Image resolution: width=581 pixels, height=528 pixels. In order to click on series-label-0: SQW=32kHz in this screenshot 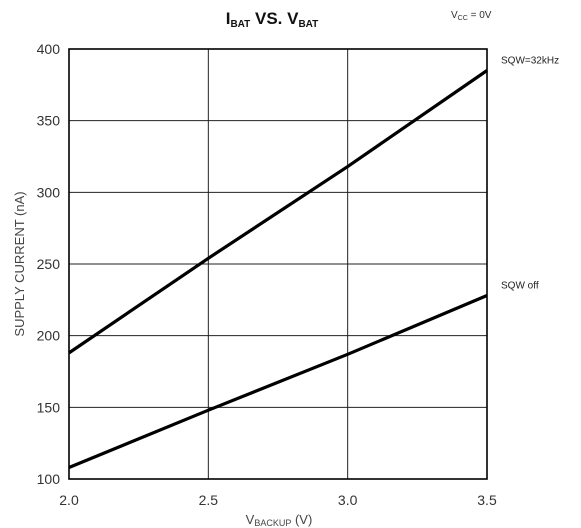, I will do `click(530, 61)`.